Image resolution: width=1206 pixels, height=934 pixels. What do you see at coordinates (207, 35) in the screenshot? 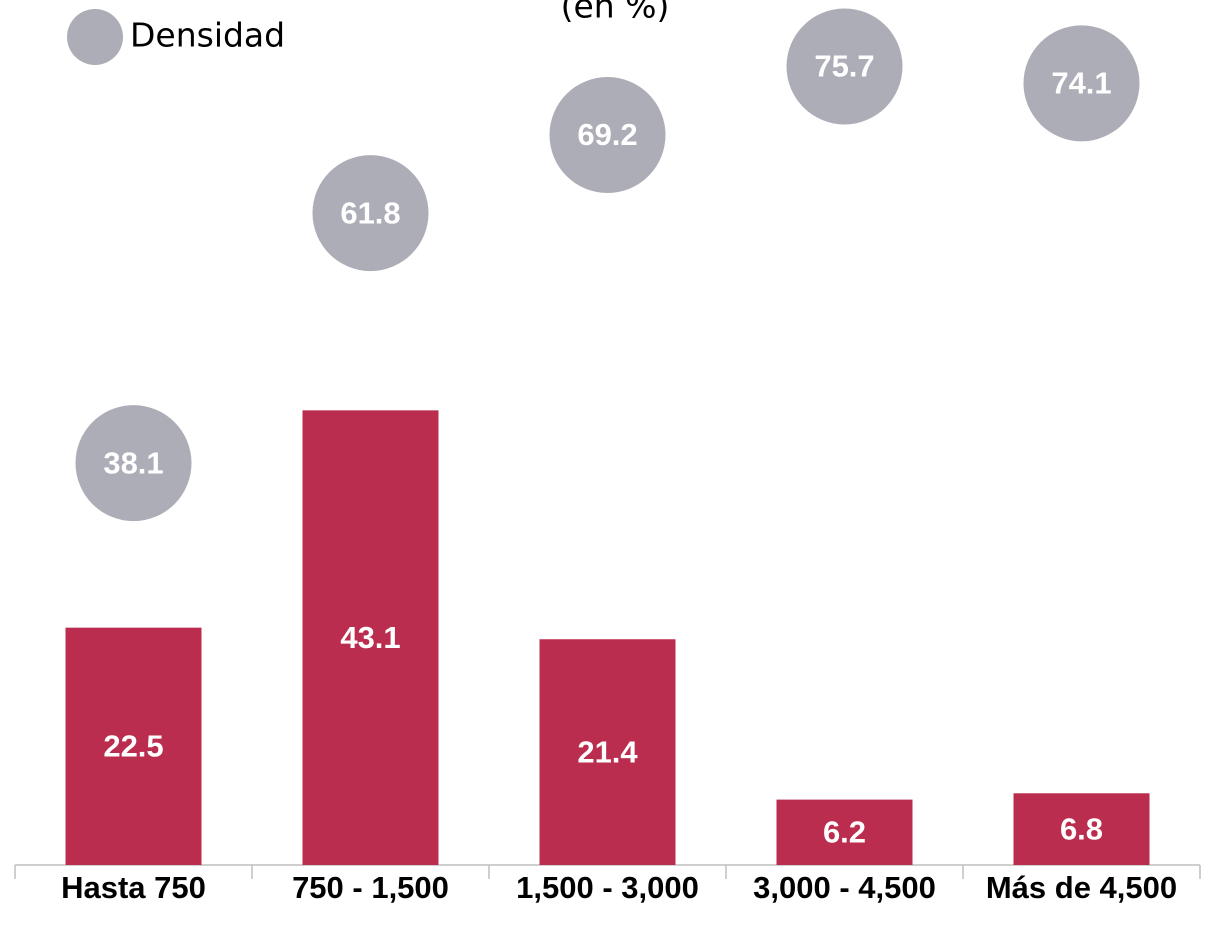
I see `legend-label: Densidad` at bounding box center [207, 35].